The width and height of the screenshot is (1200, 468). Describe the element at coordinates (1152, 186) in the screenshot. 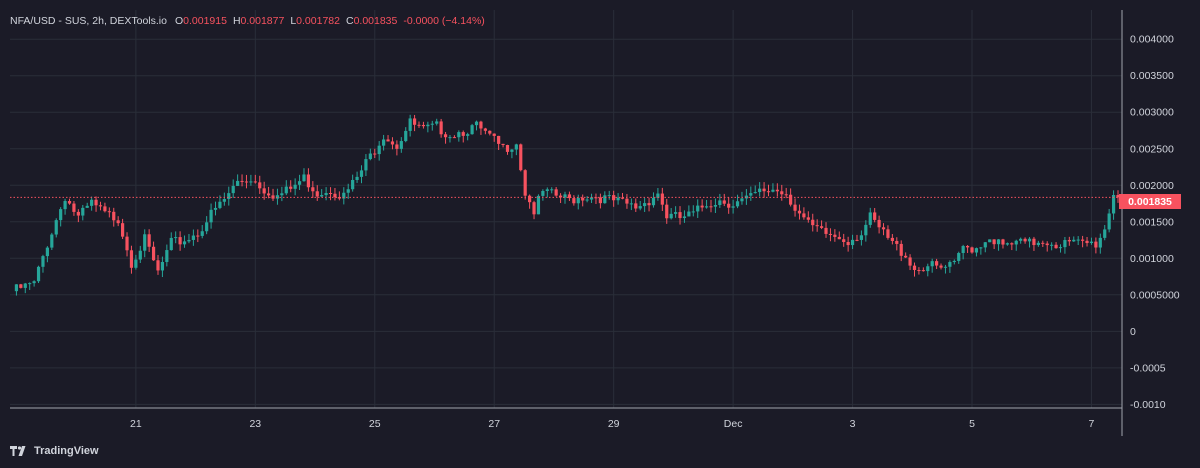

I see `price-tick-label: 0.002000` at that location.